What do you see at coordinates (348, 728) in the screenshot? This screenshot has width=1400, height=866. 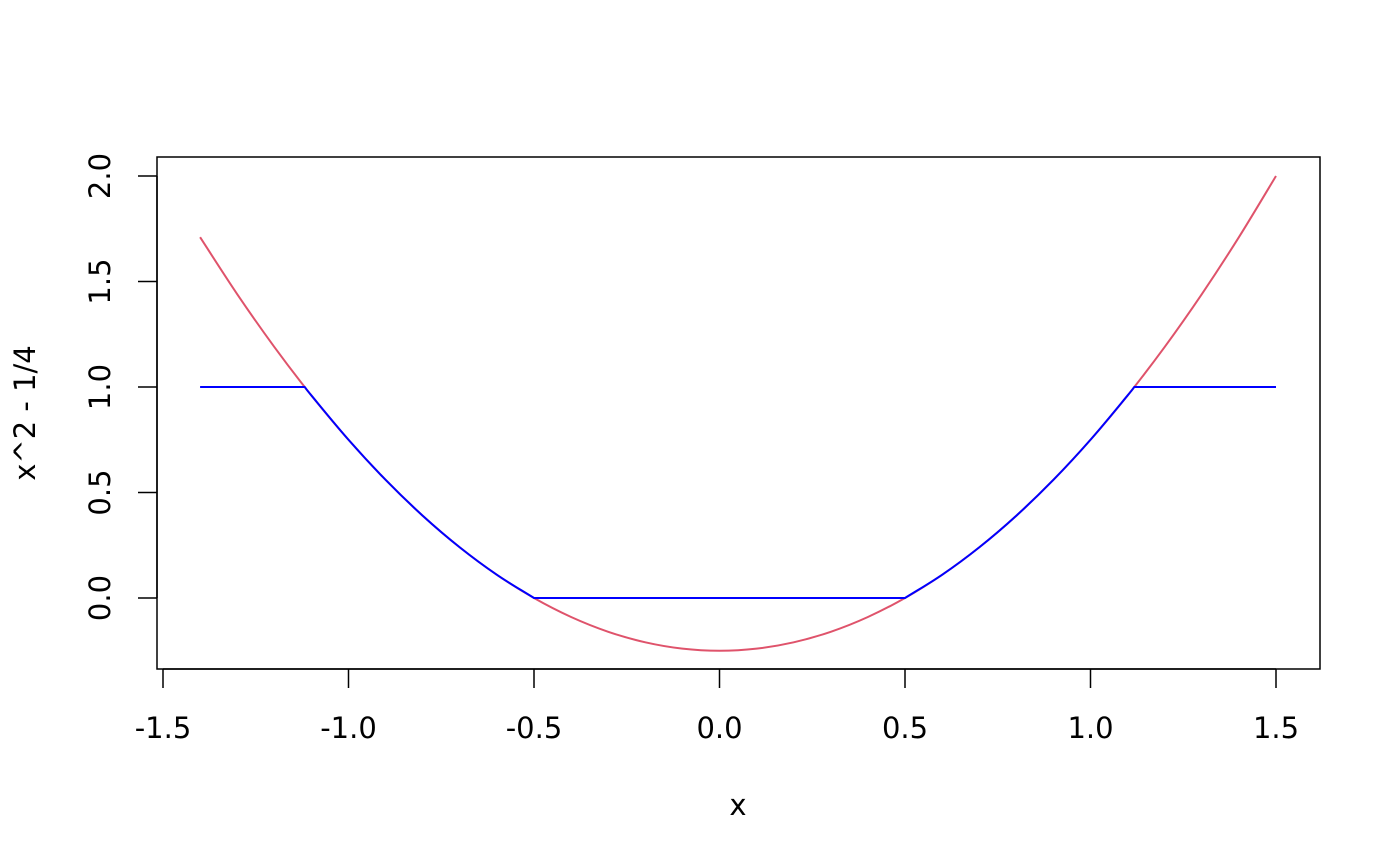 I see `x-tick-label: -1.0` at bounding box center [348, 728].